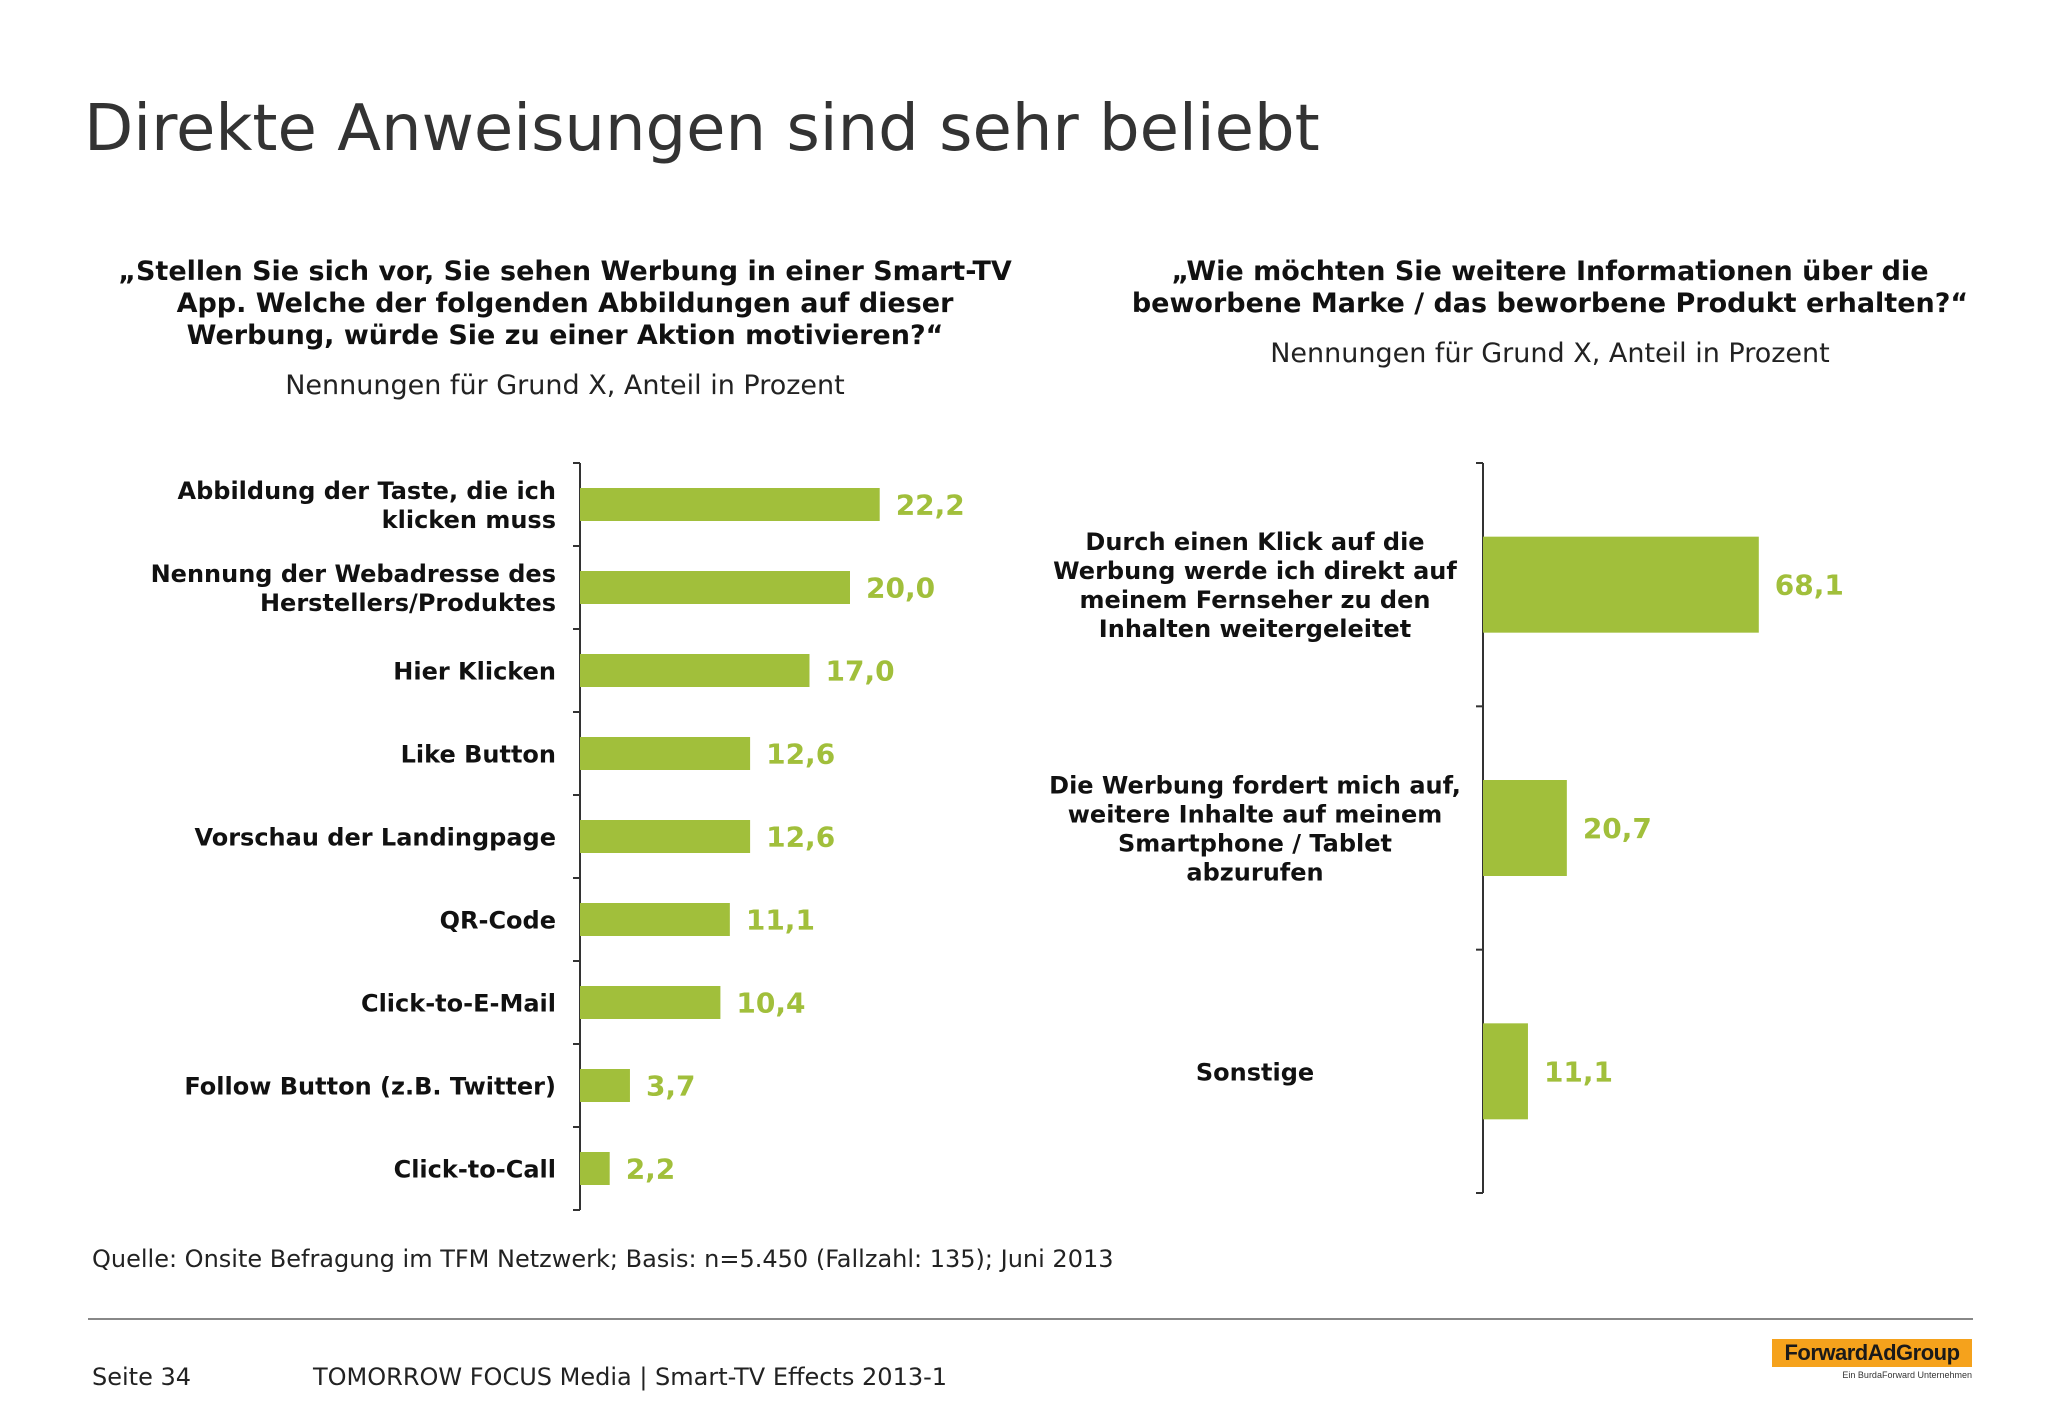 Image resolution: width=2048 pixels, height=1418 pixels. I want to click on category-label-line: Nennung der Webadresse des, so click(353, 574).